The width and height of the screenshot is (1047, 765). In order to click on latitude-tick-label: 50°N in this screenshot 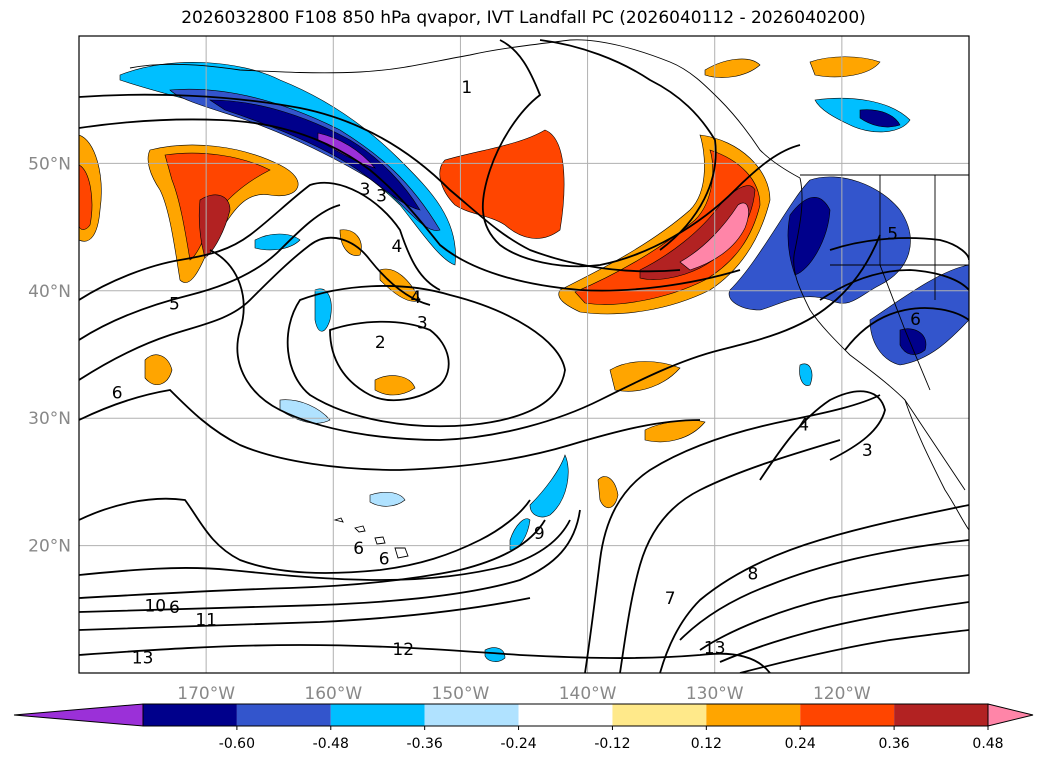, I will do `click(49, 164)`.